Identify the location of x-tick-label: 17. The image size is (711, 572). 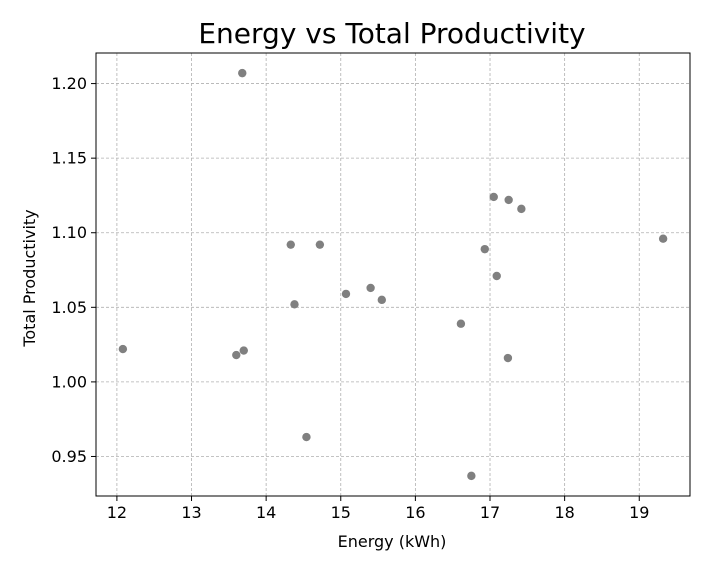
(490, 512).